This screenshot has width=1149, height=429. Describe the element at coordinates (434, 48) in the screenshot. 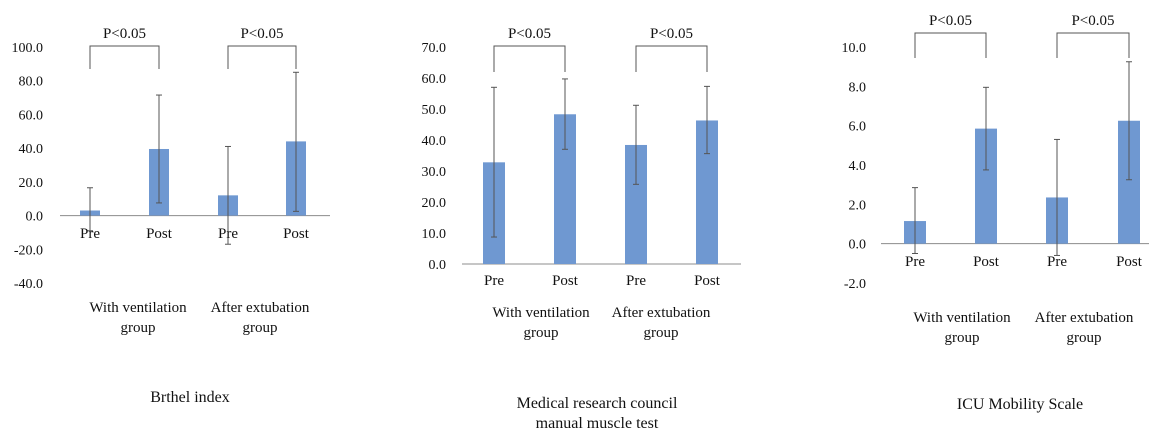

I see `y-tick-label: 70.0` at that location.